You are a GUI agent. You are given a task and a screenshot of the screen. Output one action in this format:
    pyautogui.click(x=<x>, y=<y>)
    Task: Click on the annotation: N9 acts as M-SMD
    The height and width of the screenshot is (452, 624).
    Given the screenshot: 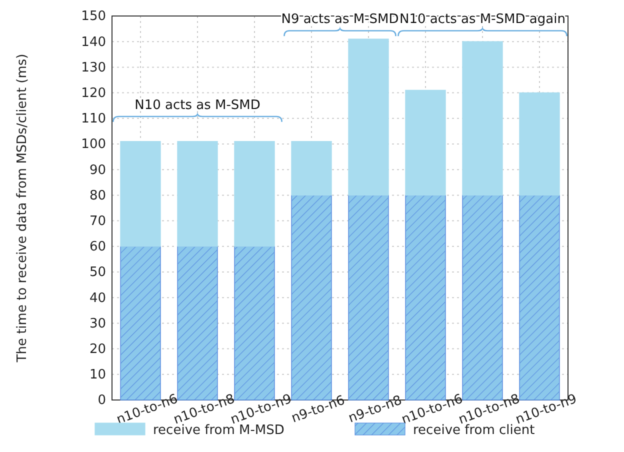 What is the action you would take?
    pyautogui.click(x=340, y=20)
    